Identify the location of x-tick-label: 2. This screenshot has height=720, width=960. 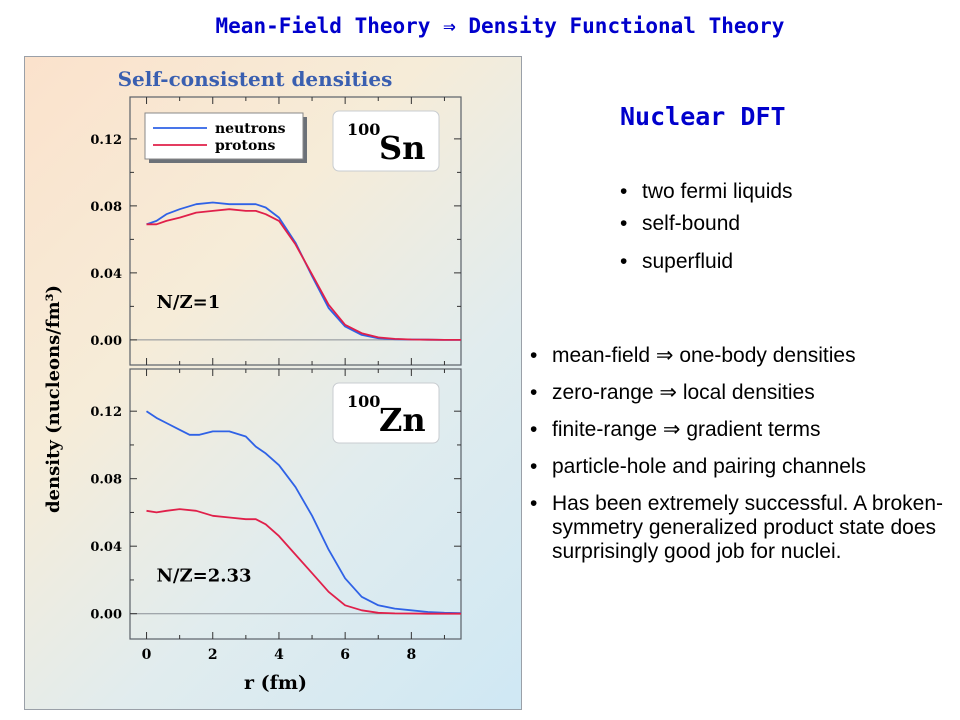
(213, 655).